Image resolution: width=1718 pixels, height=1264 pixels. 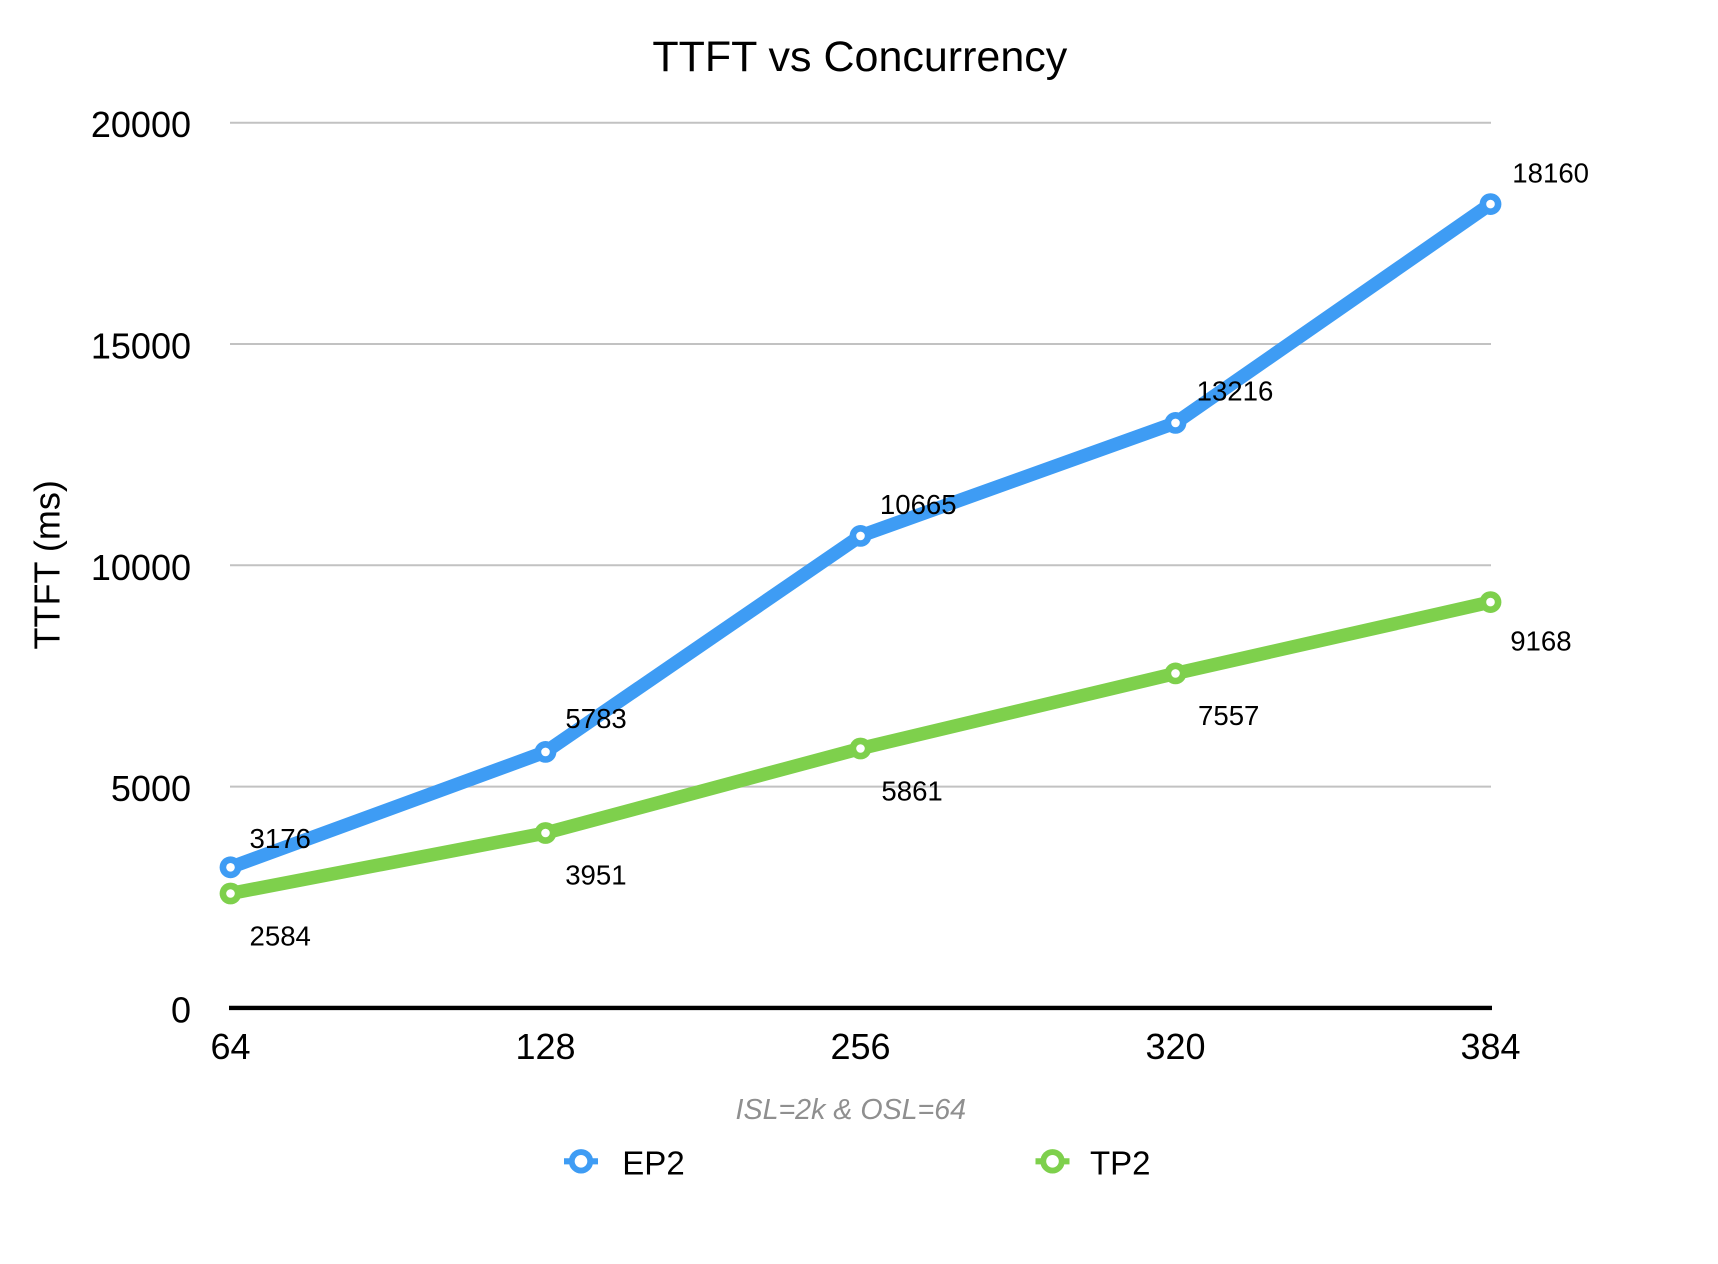 I want to click on svg-text: 5783, so click(x=595, y=718).